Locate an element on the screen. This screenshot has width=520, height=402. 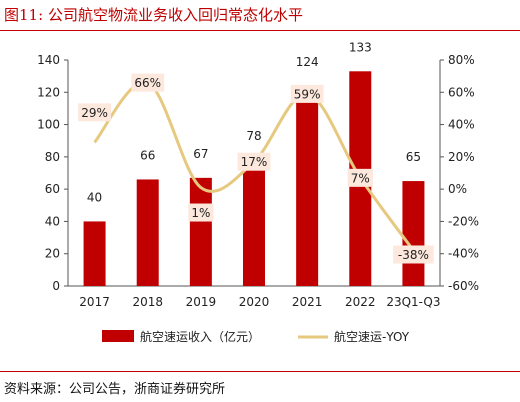
yoy-value-label: 7% is located at coordinates (360, 178).